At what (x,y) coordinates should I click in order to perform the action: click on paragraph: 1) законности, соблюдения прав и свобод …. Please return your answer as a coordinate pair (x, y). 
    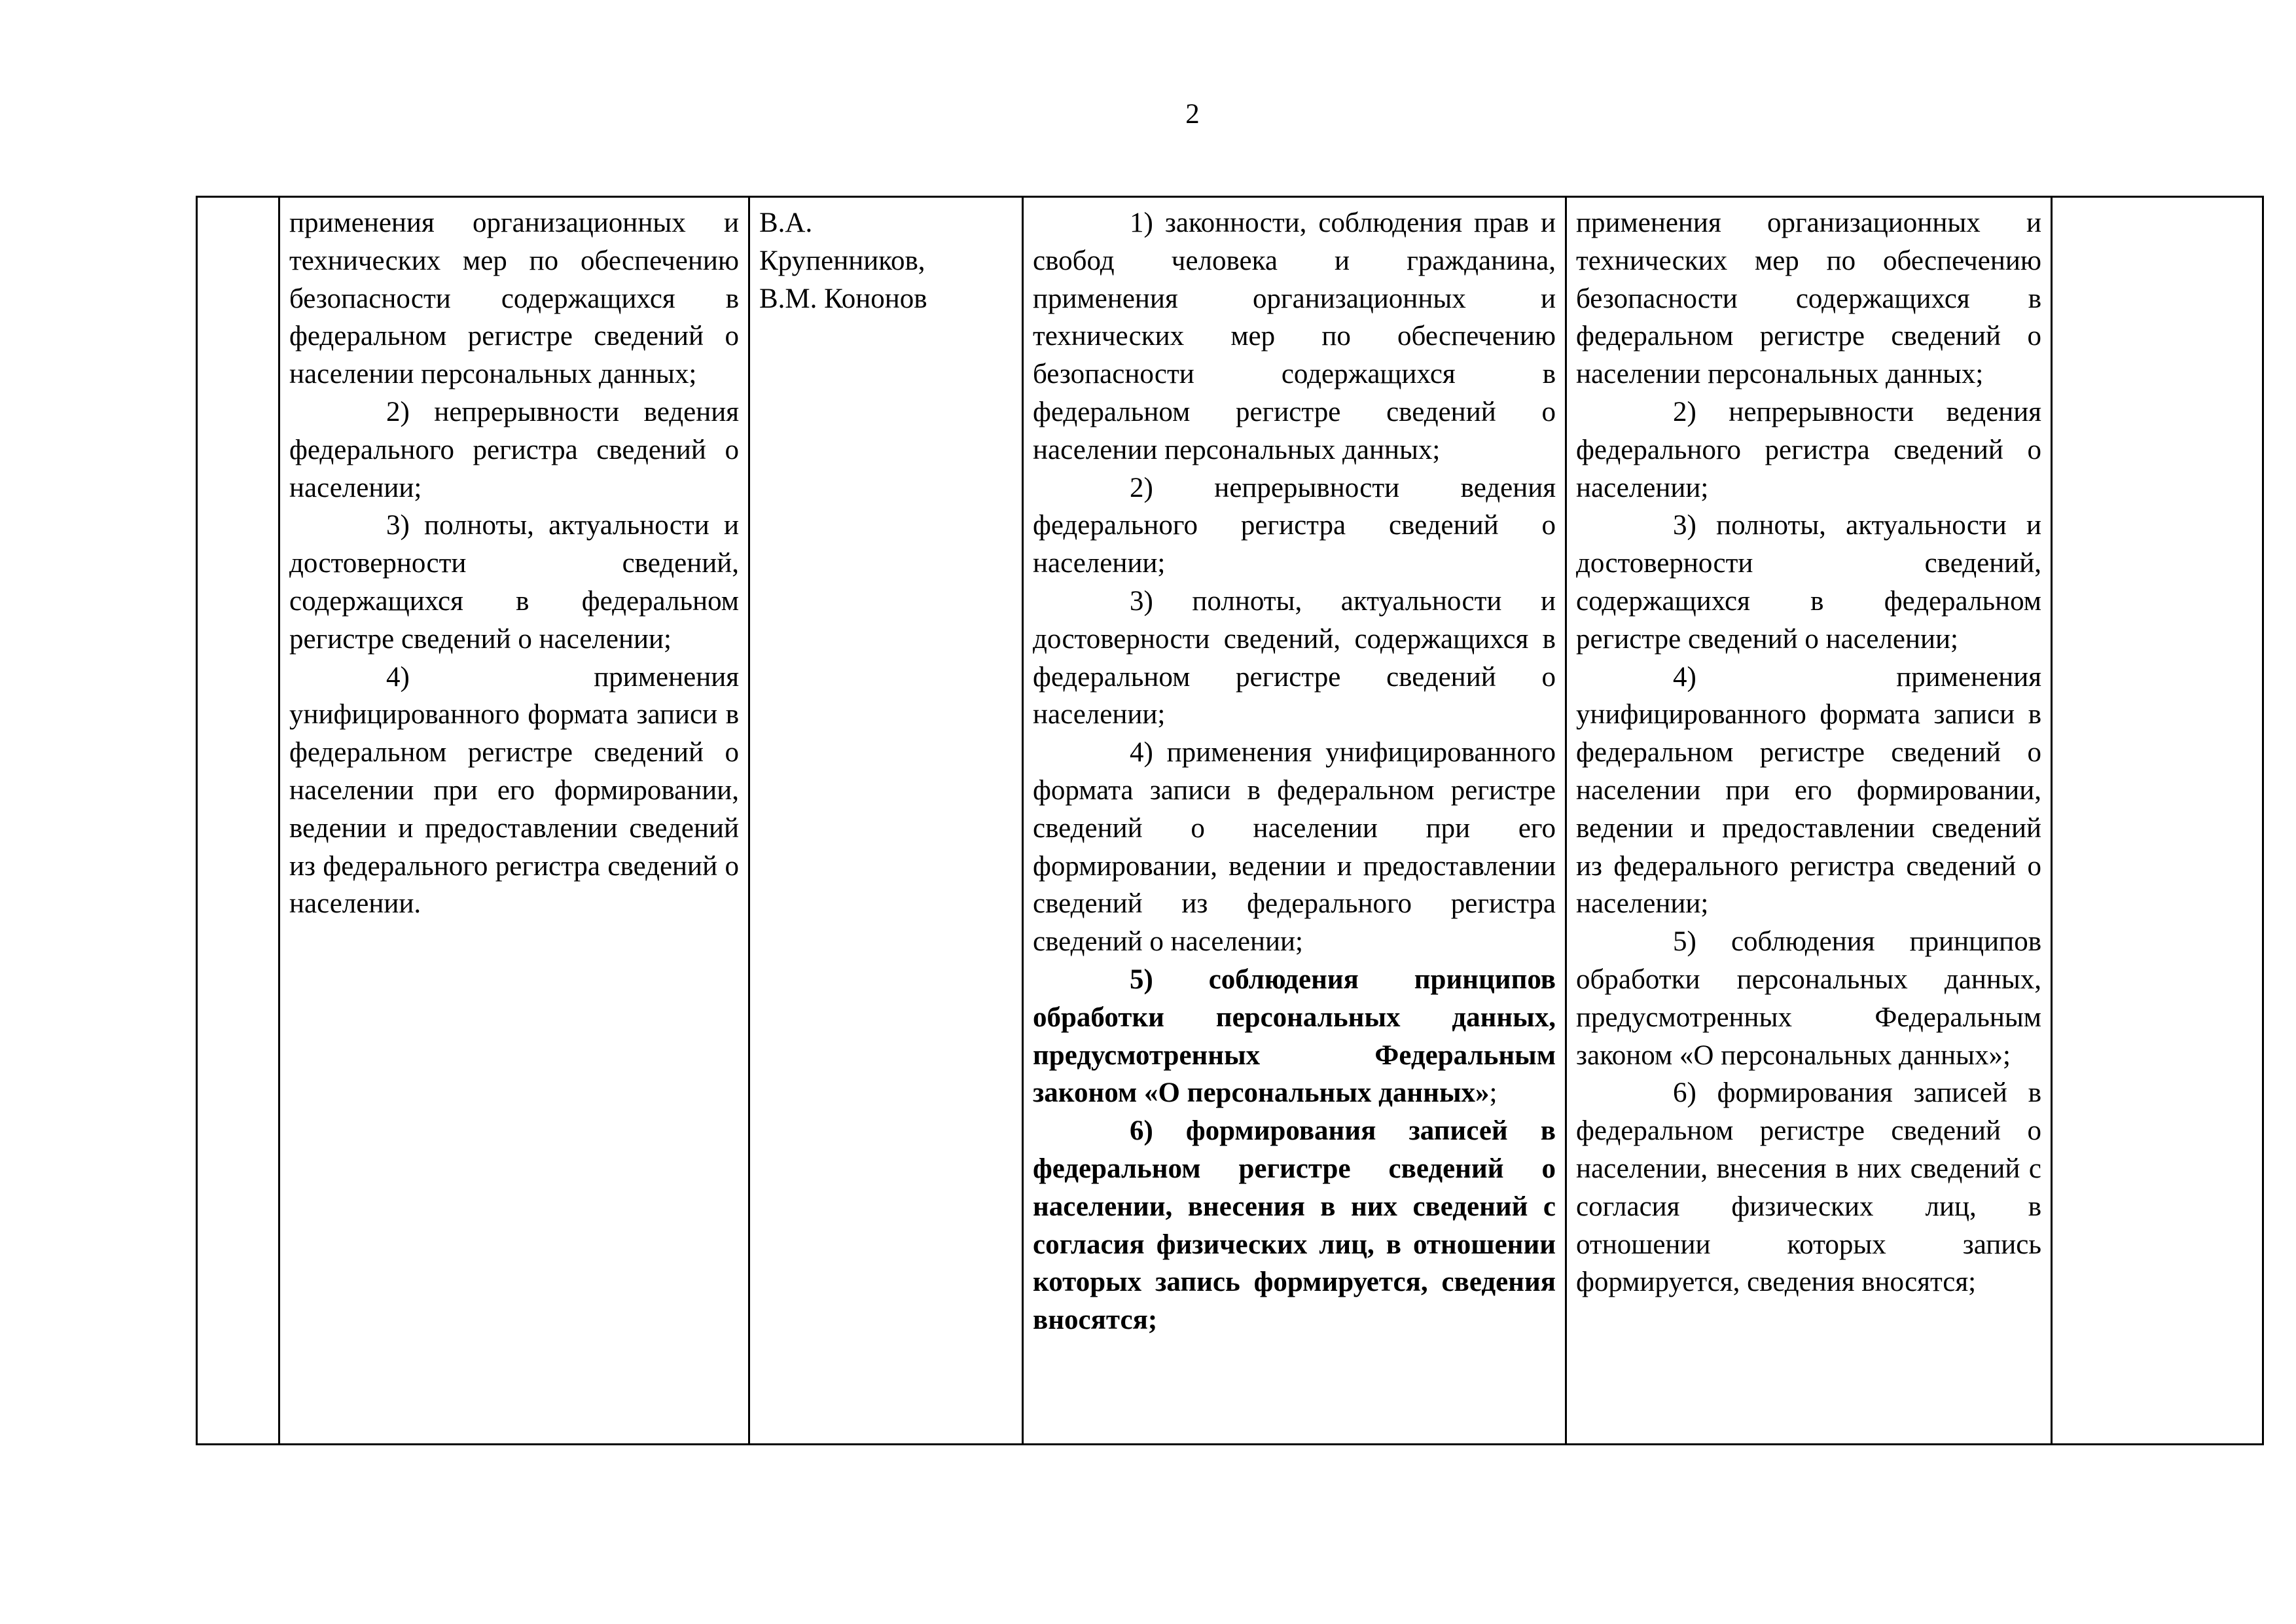
    Looking at the image, I should click on (1294, 336).